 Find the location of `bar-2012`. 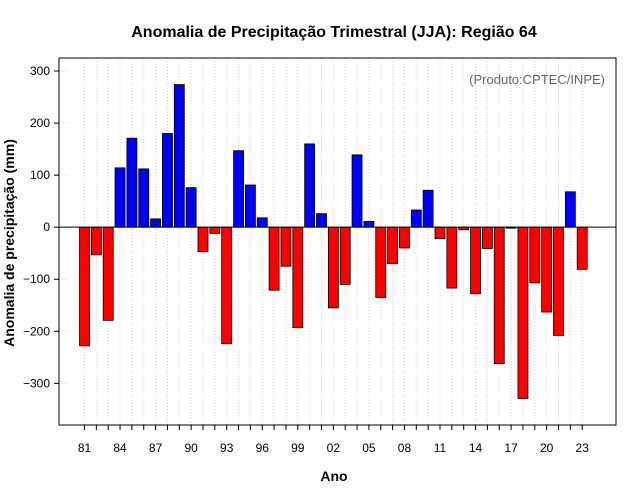

bar-2012 is located at coordinates (452, 257).